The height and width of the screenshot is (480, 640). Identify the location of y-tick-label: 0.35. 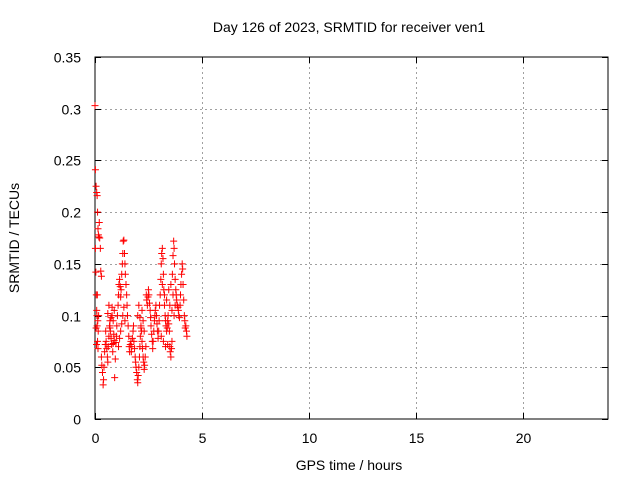
(67, 58).